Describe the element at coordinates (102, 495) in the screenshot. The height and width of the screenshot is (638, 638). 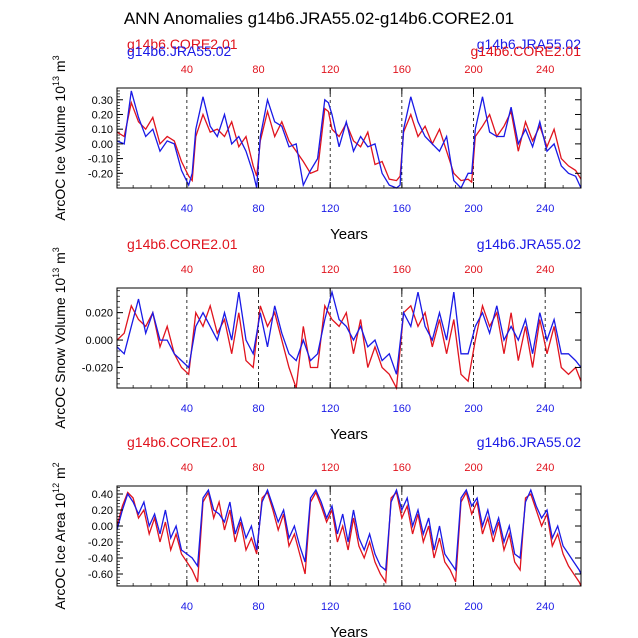
I see `y-tick-label: 0.40` at that location.